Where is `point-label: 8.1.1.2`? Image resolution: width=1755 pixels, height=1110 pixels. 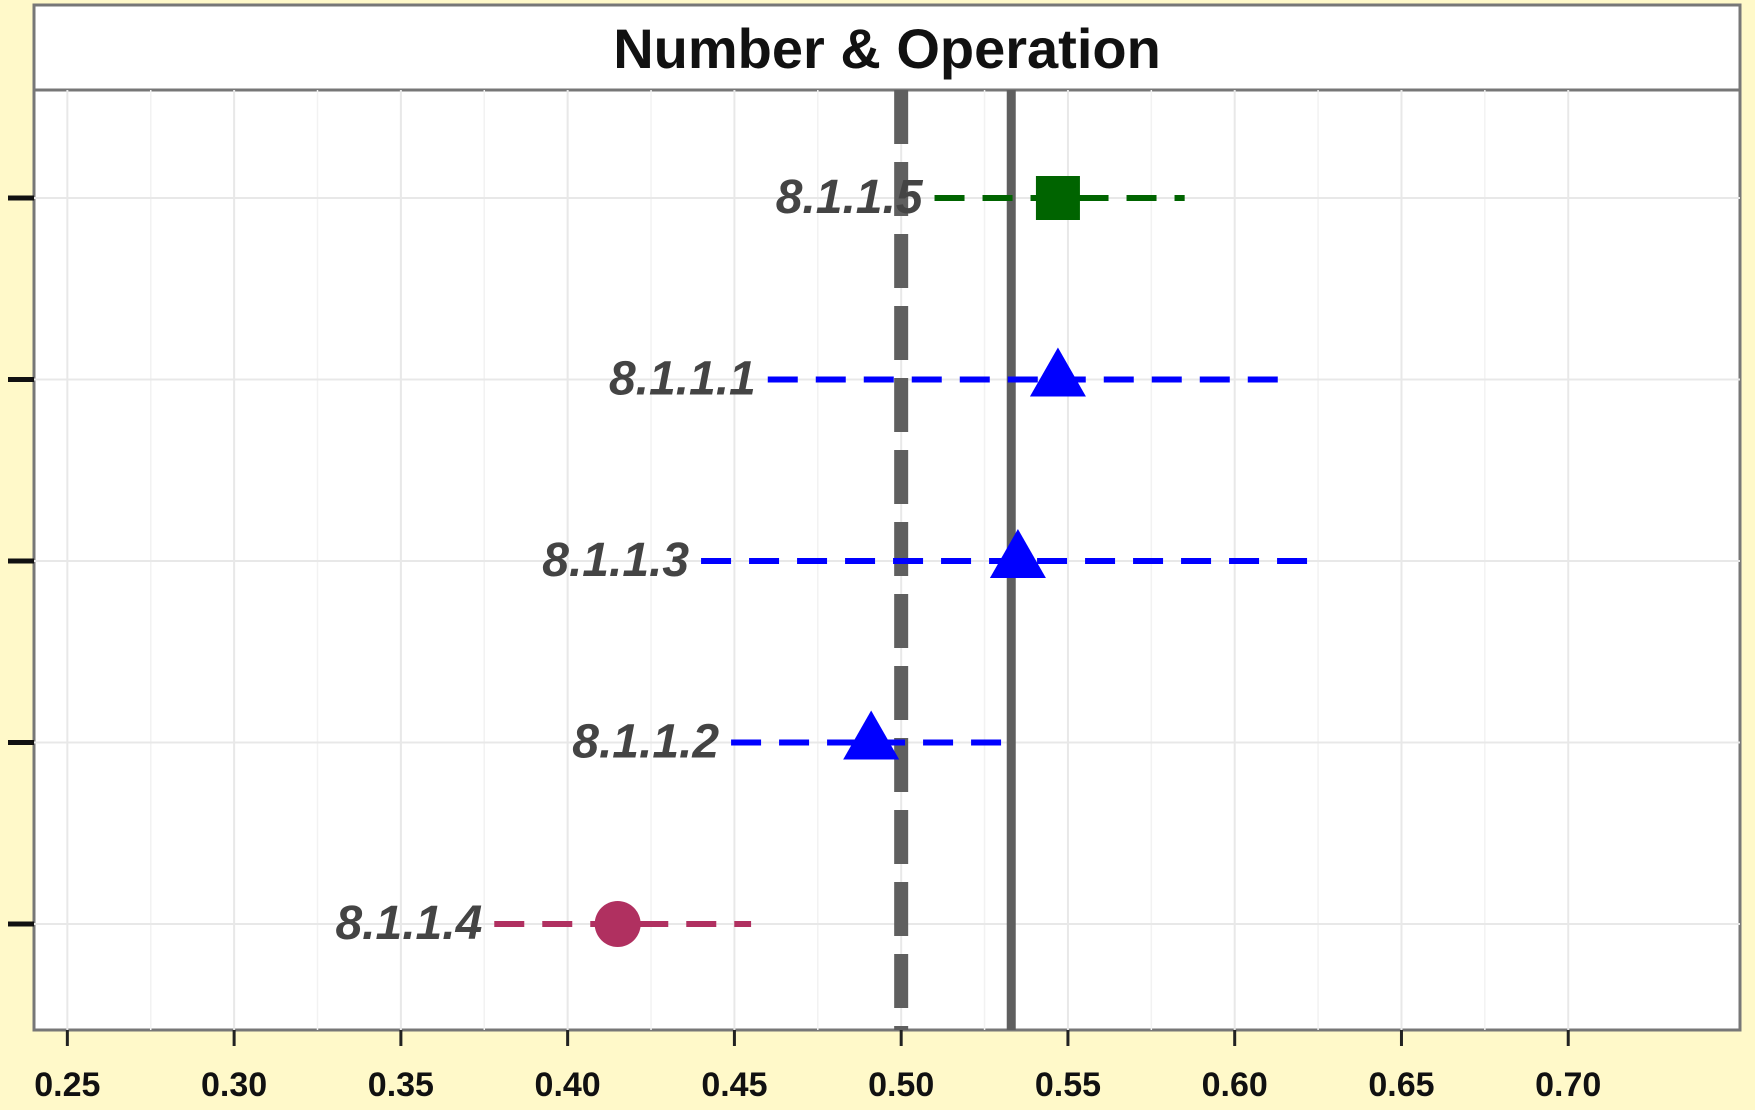 point-label: 8.1.1.2 is located at coordinates (645, 742).